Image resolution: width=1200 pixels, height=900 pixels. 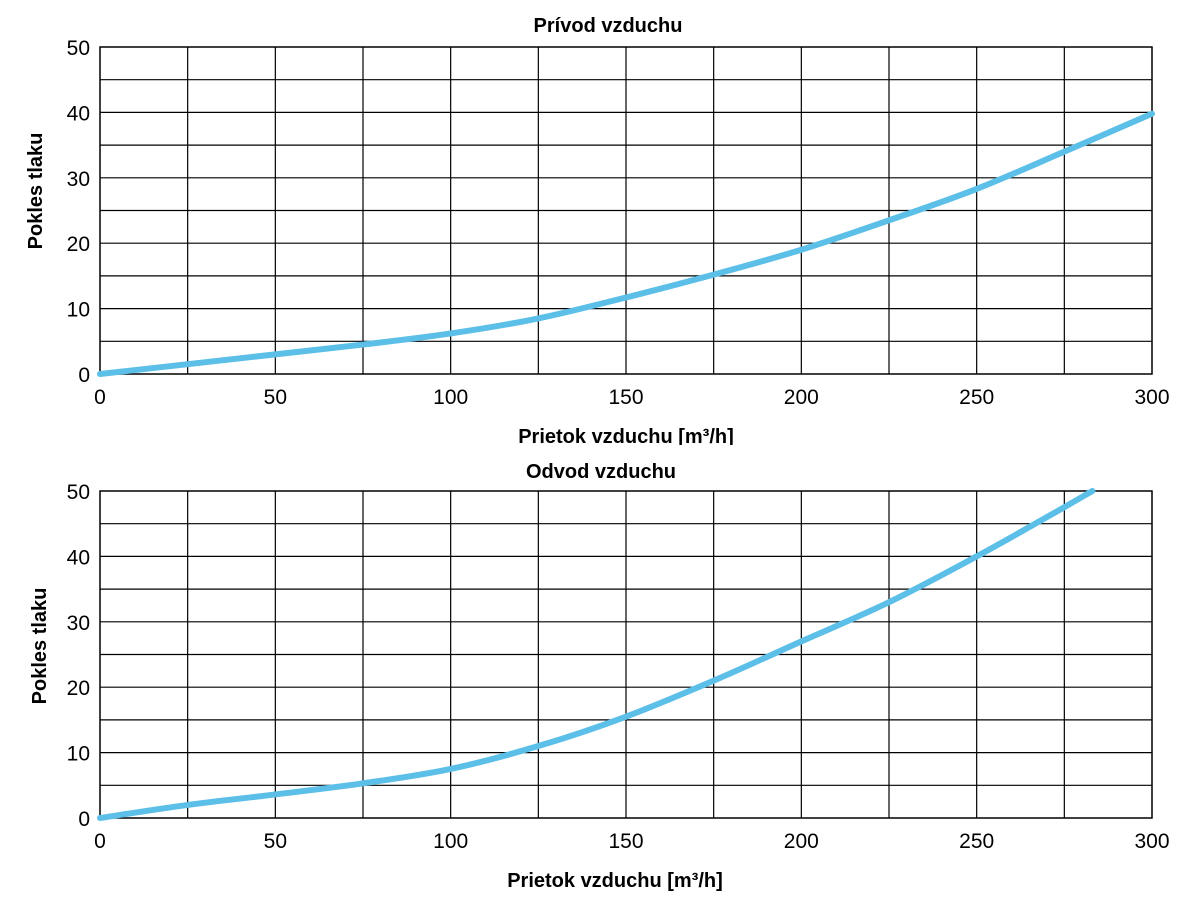 What do you see at coordinates (601, 472) in the screenshot?
I see `chart-title: Odvod vzduchu` at bounding box center [601, 472].